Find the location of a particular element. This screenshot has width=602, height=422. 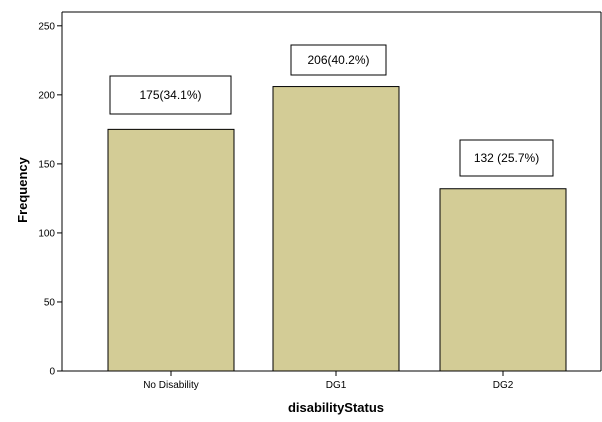

y-tick-label: 50 is located at coordinates (50, 302).